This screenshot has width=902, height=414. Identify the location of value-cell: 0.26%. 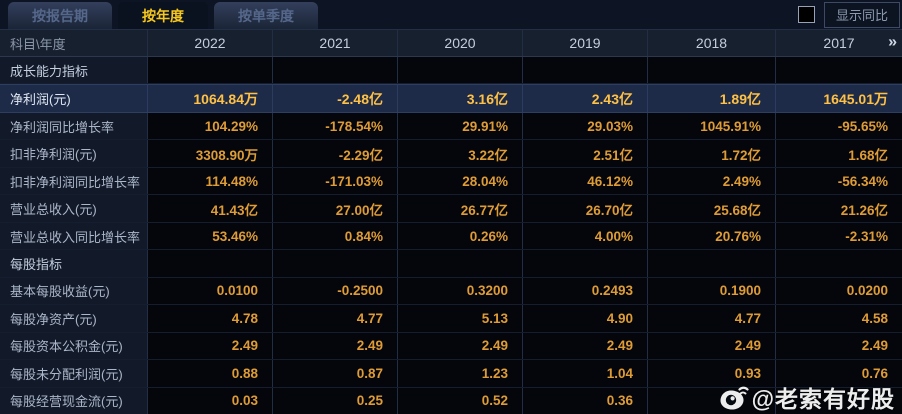
(459, 236).